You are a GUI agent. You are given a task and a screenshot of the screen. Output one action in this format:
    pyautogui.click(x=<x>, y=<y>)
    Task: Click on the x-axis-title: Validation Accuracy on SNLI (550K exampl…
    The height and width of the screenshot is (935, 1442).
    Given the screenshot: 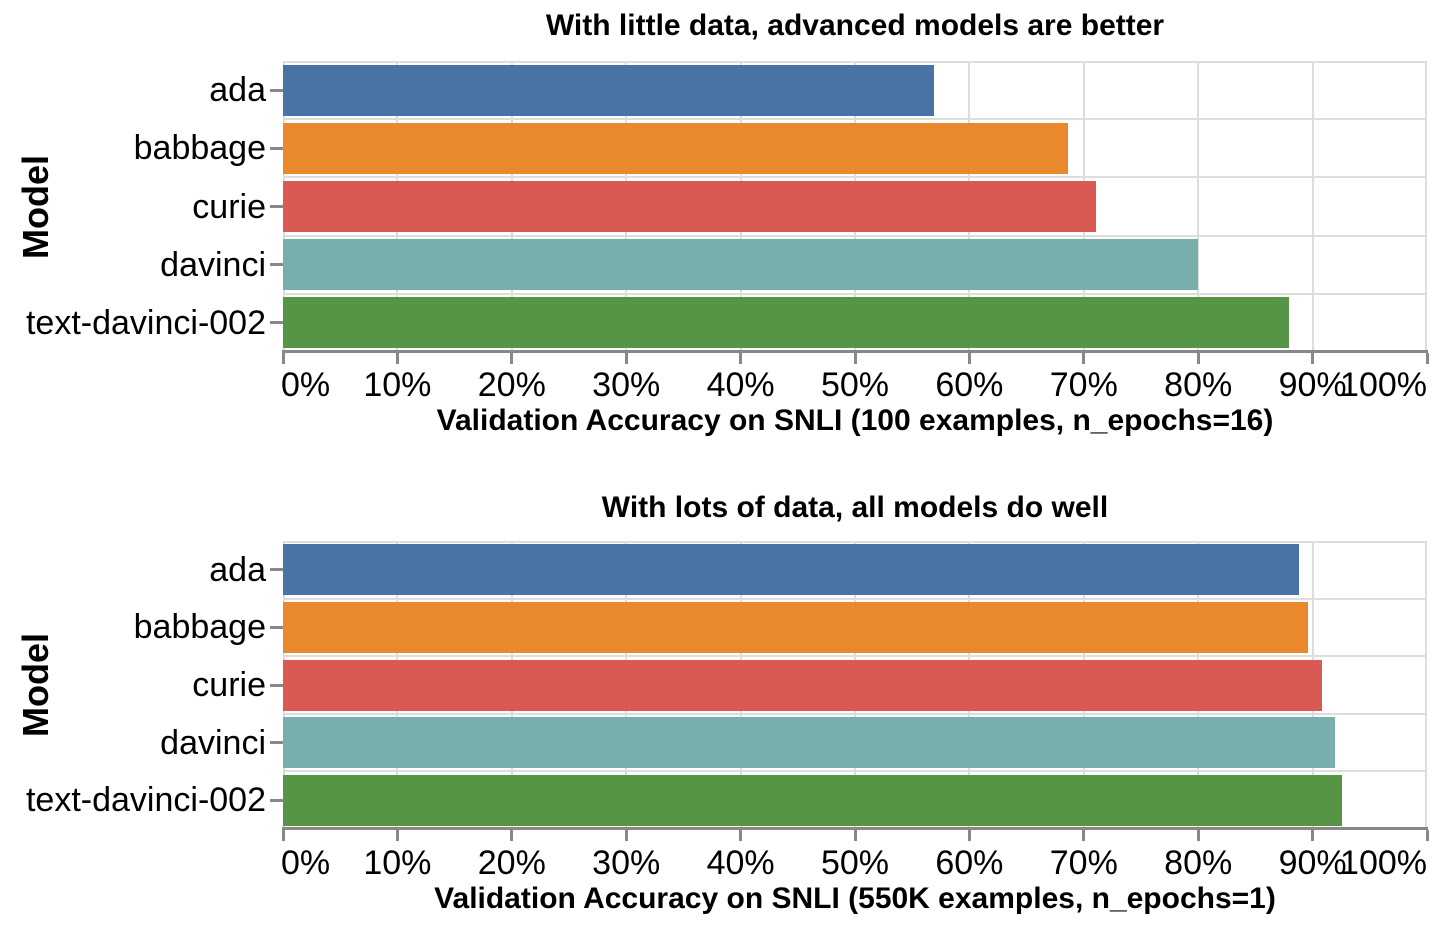 What is the action you would take?
    pyautogui.click(x=855, y=898)
    